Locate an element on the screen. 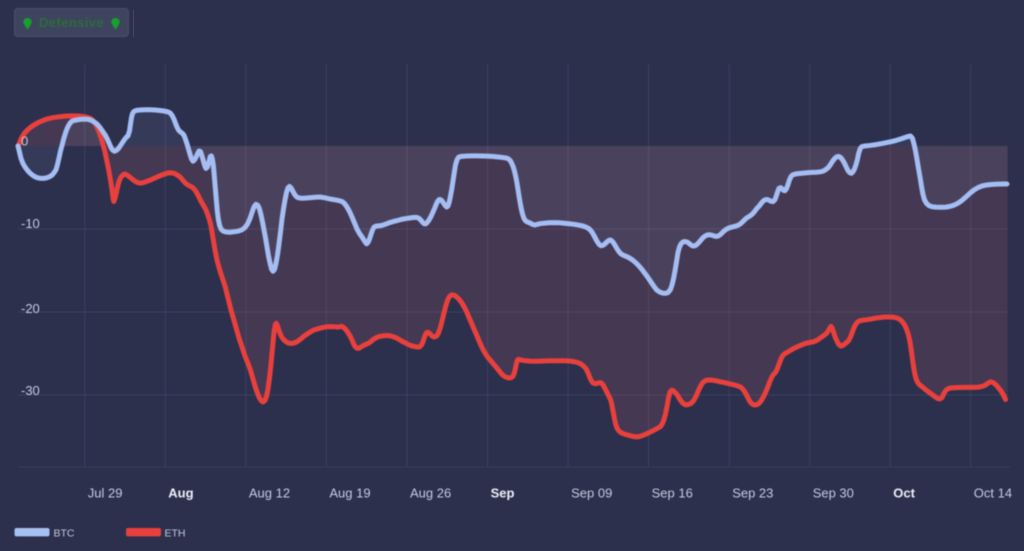 This screenshot has width=1024, height=551. svg-text: Sep is located at coordinates (503, 493).